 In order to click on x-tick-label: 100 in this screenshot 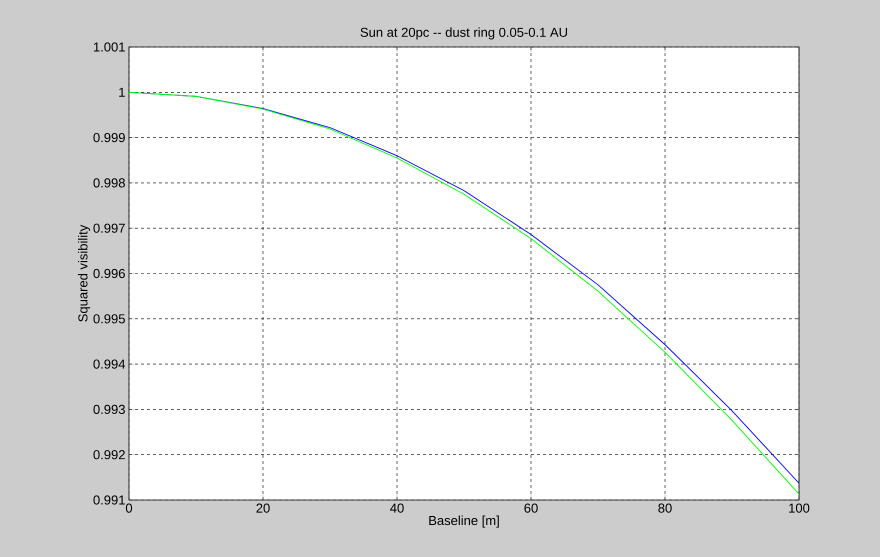, I will do `click(799, 508)`.